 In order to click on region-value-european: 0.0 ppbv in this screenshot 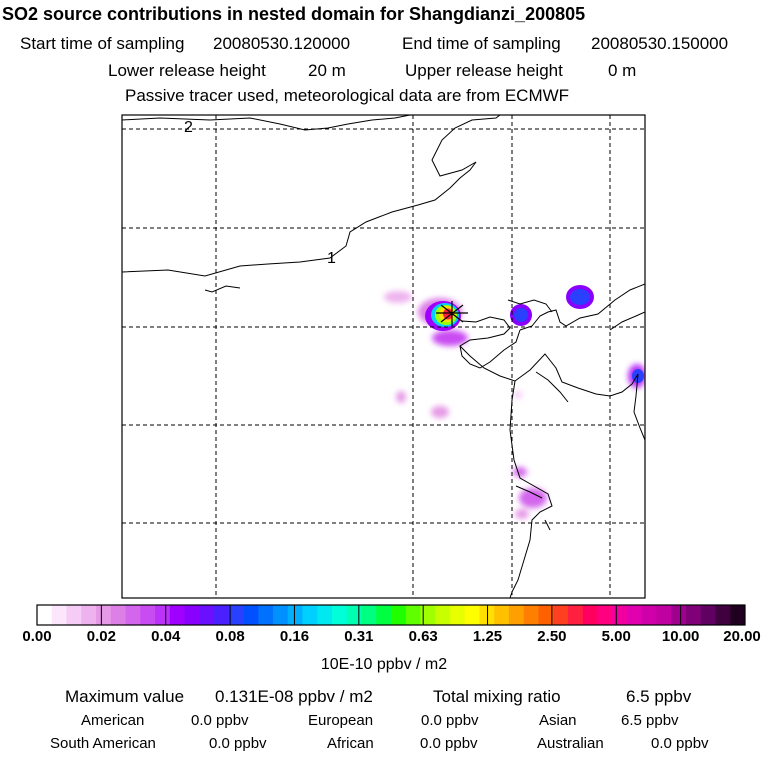, I will do `click(450, 720)`.